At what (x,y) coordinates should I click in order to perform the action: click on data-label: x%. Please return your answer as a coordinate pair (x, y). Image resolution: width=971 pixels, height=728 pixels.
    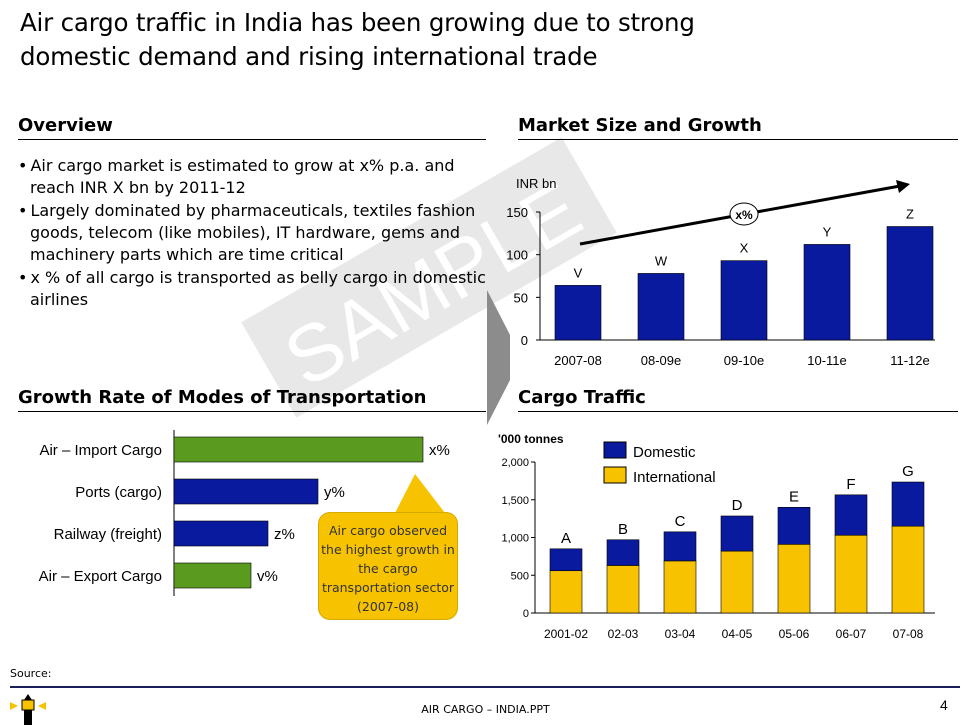
    Looking at the image, I should click on (439, 450).